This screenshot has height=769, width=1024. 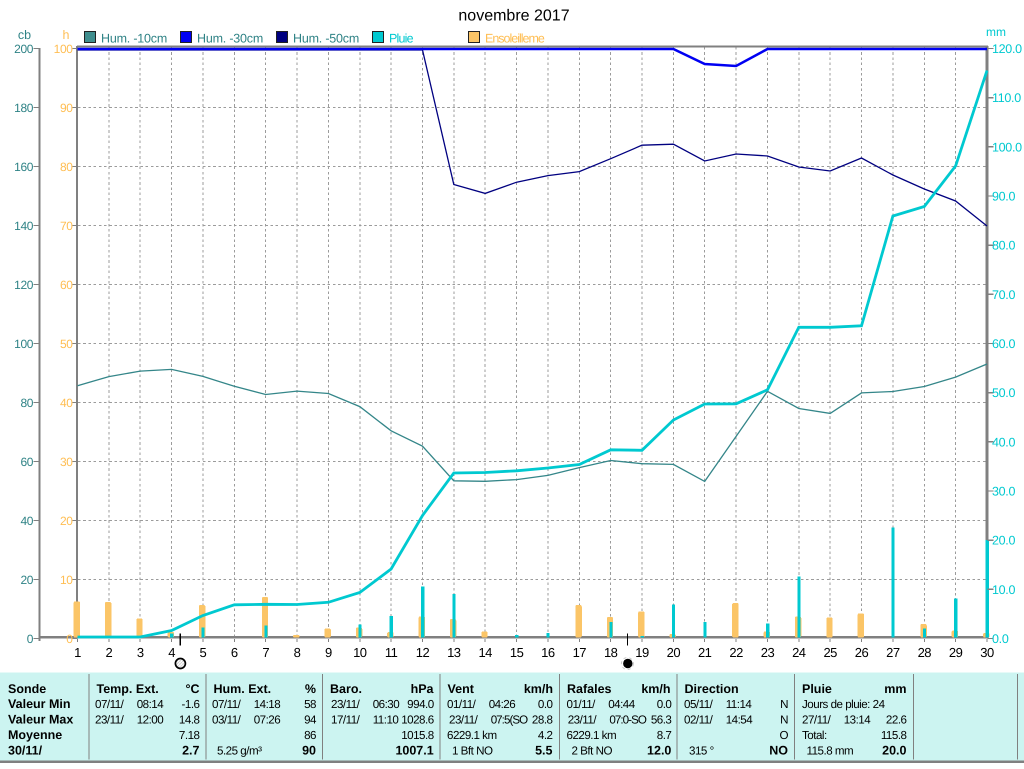 I want to click on svg-text: 12.0, so click(x=659, y=751).